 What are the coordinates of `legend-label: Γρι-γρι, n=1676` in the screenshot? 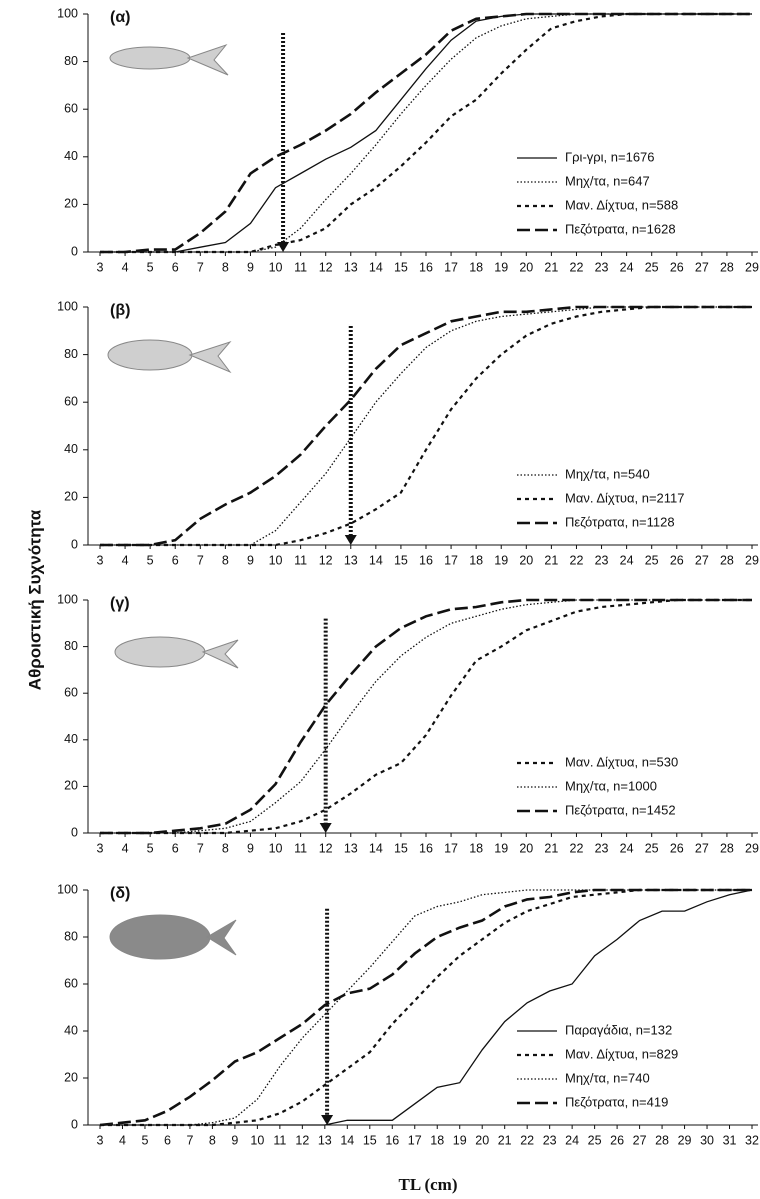 It's located at (610, 156).